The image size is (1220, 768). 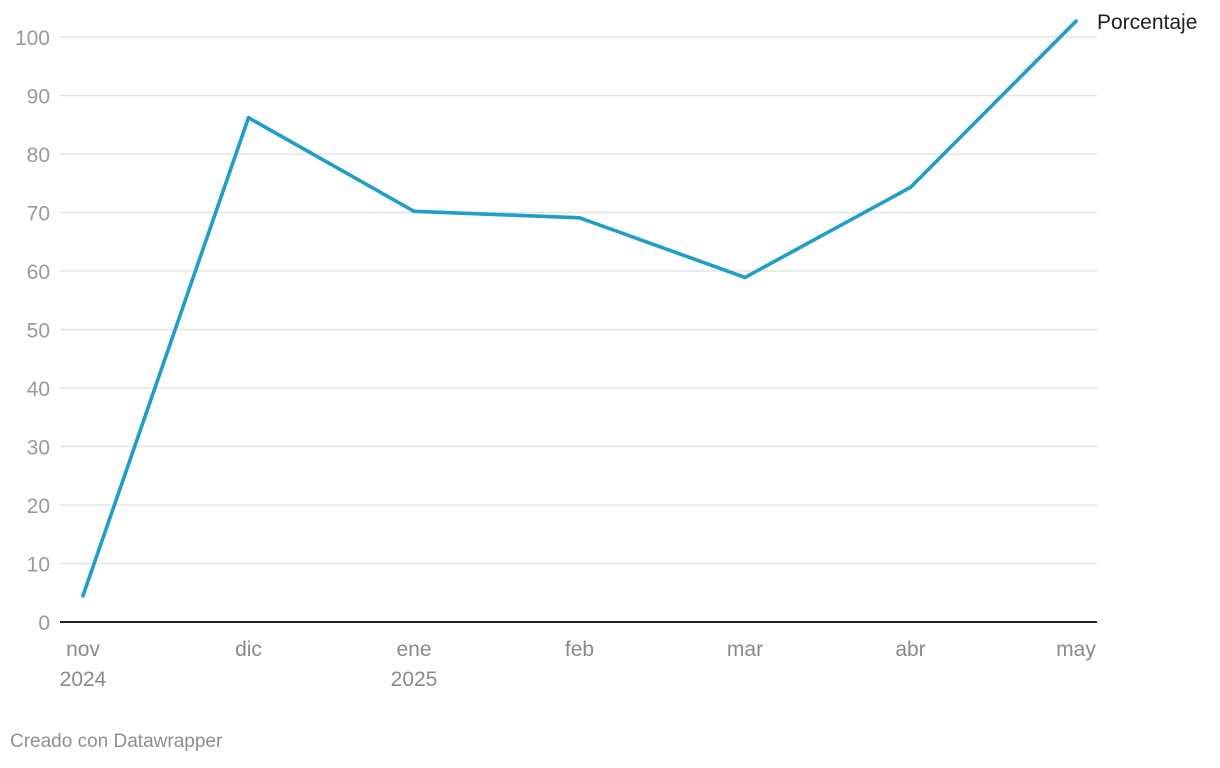 What do you see at coordinates (38, 272) in the screenshot?
I see `y-tick-label: 60` at bounding box center [38, 272].